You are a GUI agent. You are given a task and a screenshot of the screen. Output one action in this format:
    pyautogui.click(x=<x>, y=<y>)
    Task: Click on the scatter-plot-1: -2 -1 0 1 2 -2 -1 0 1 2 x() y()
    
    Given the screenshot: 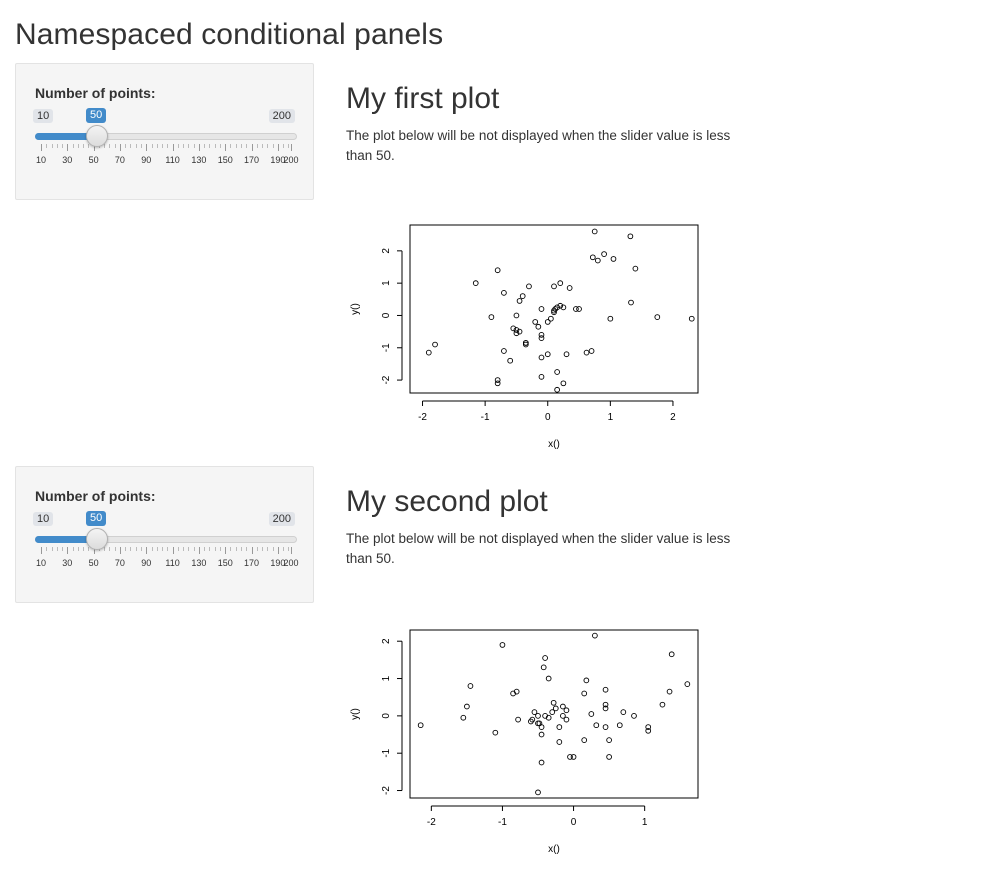 What is the action you would take?
    pyautogui.click(x=524, y=337)
    